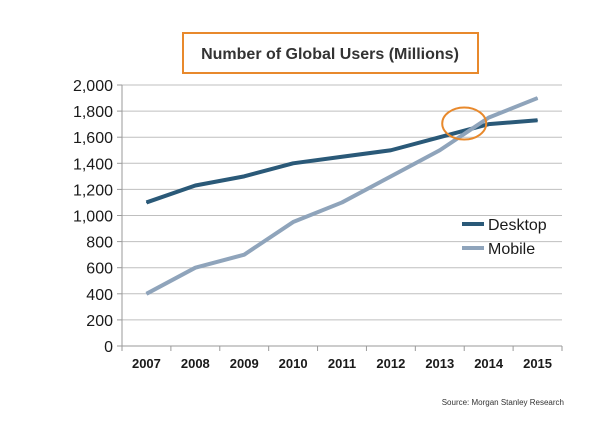  I want to click on x-tick-label: 2008, so click(195, 363).